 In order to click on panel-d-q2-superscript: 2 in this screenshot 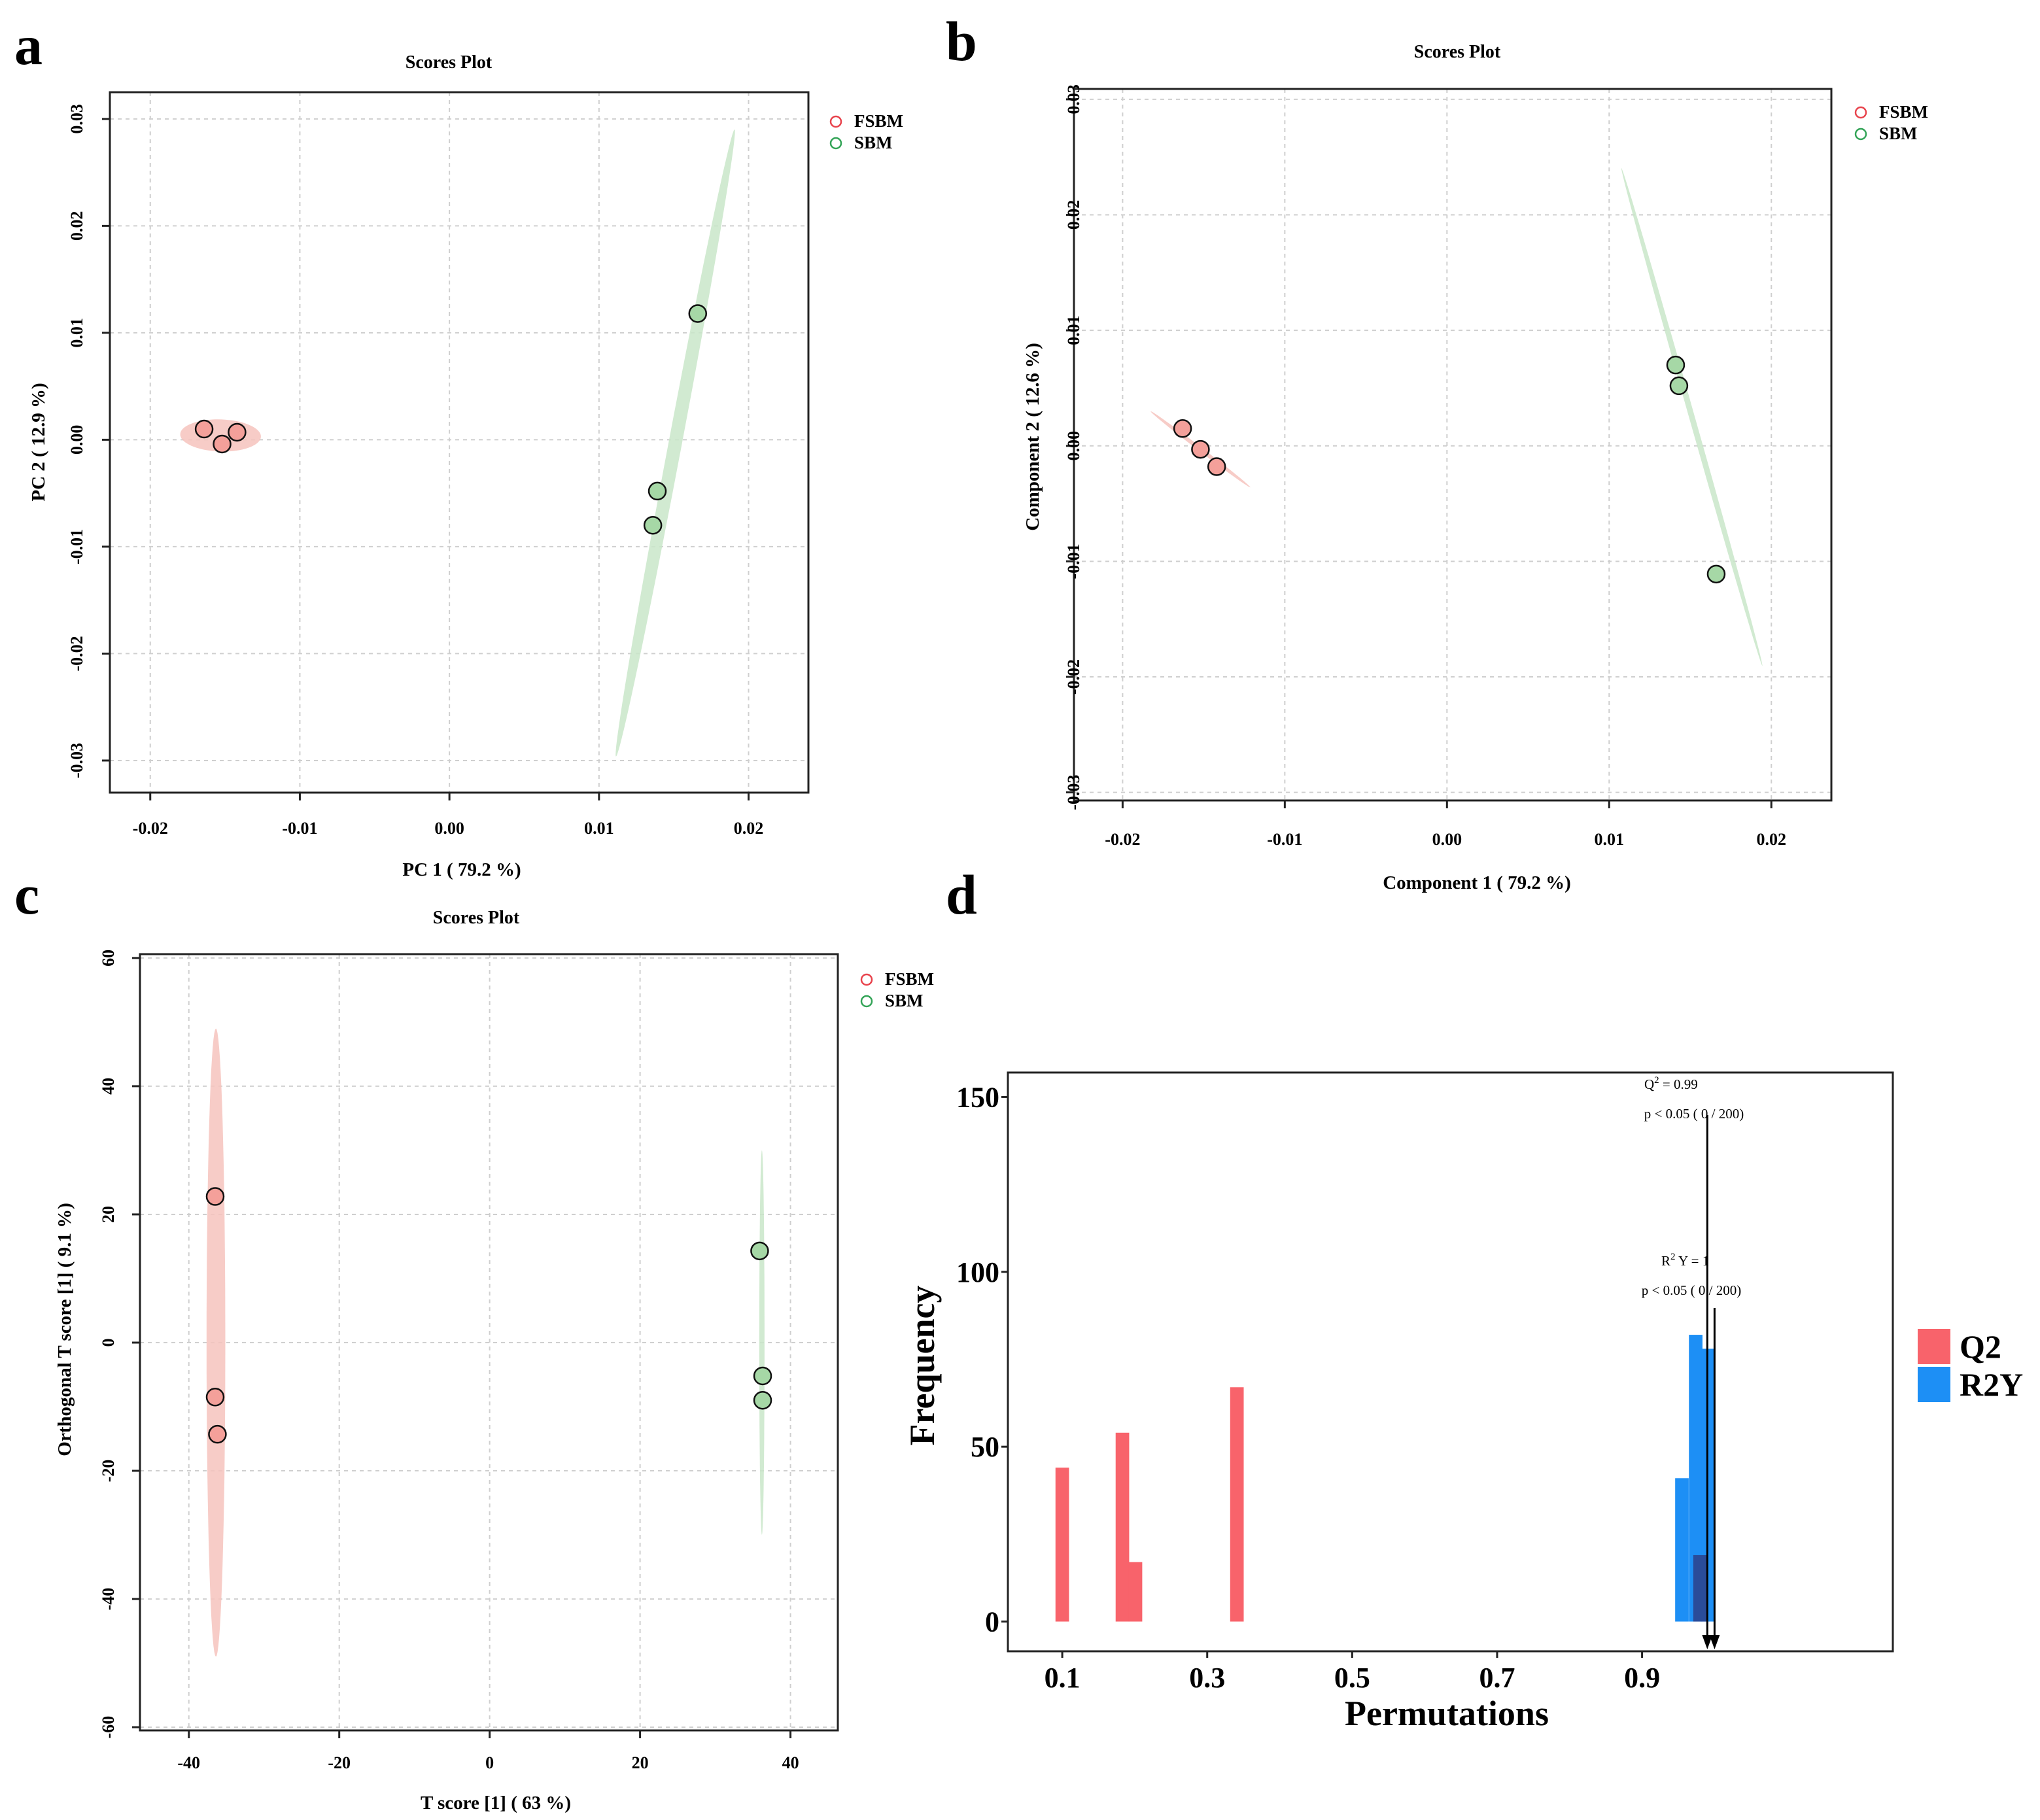, I will do `click(1656, 1080)`.